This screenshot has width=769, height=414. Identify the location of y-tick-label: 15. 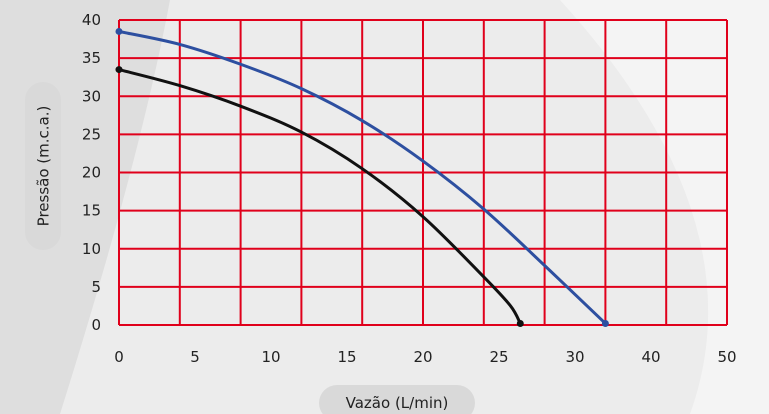
(91, 211).